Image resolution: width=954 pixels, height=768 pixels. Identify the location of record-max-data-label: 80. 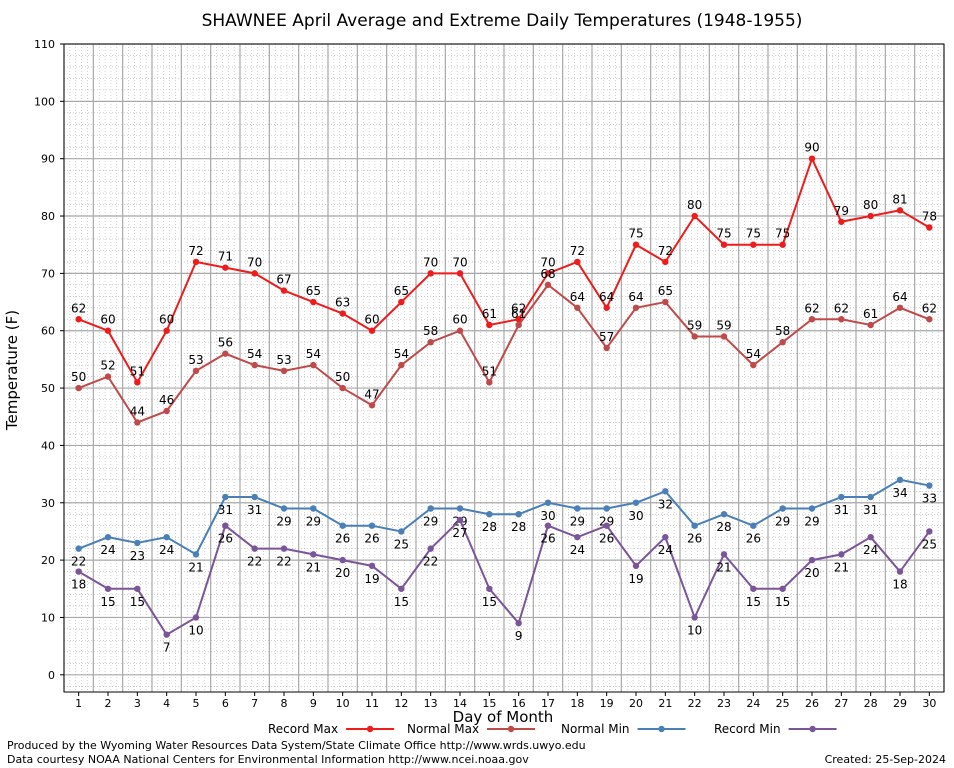
(870, 205).